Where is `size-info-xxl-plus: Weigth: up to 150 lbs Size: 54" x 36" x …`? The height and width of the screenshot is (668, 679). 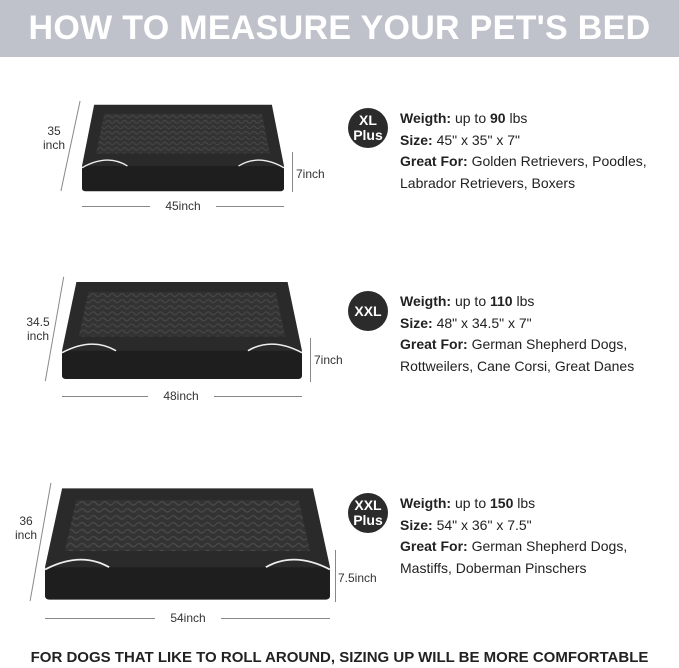
size-info-xxl-plus: Weigth: up to 150 lbs Size: 54" x 36" x … is located at coordinates (514, 535).